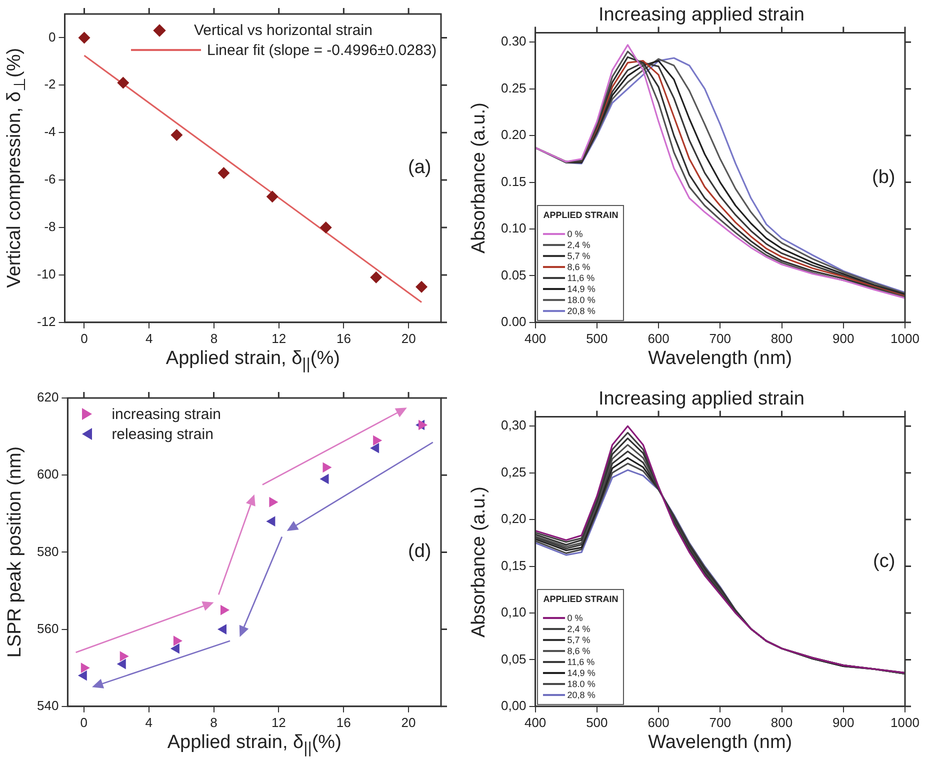 Image resolution: width=927 pixels, height=768 pixels. Describe the element at coordinates (47, 705) in the screenshot. I see `y-tick-label: 540` at that location.